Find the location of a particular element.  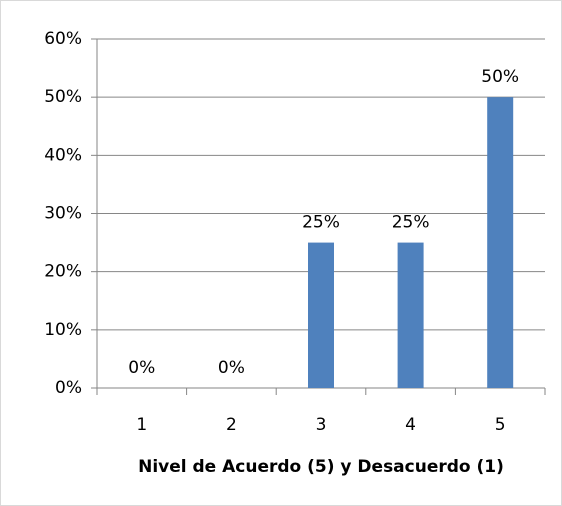

x-tick-label: 5 is located at coordinates (500, 425).